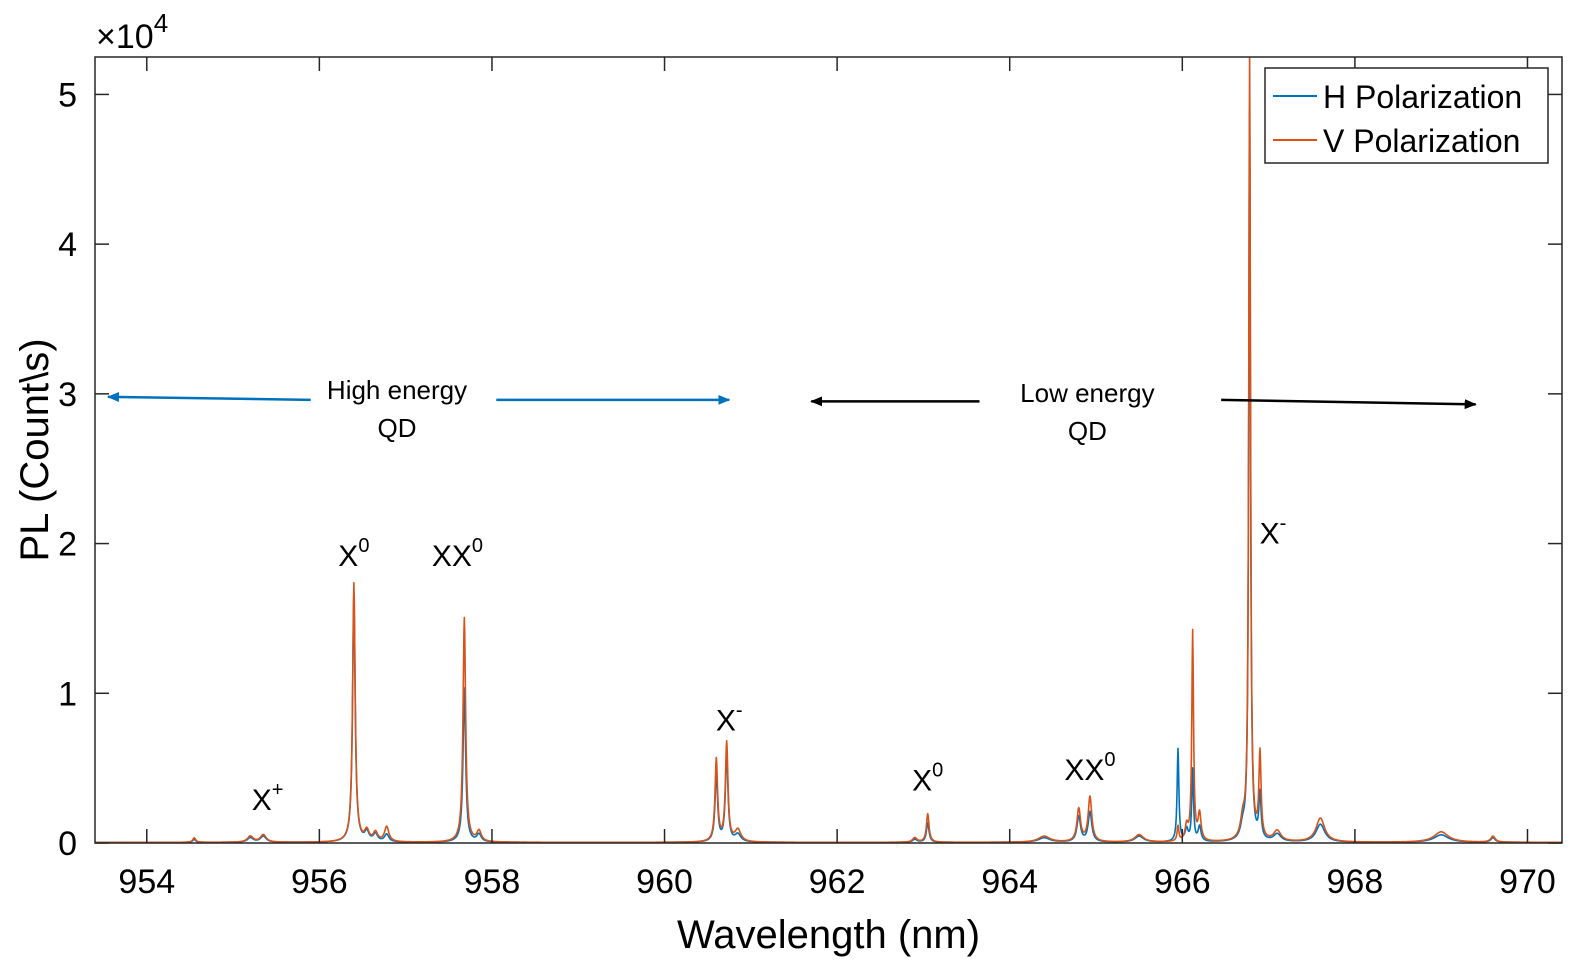 The width and height of the screenshot is (1592, 979). I want to click on arrow-left-high-energy, so click(208, 397).